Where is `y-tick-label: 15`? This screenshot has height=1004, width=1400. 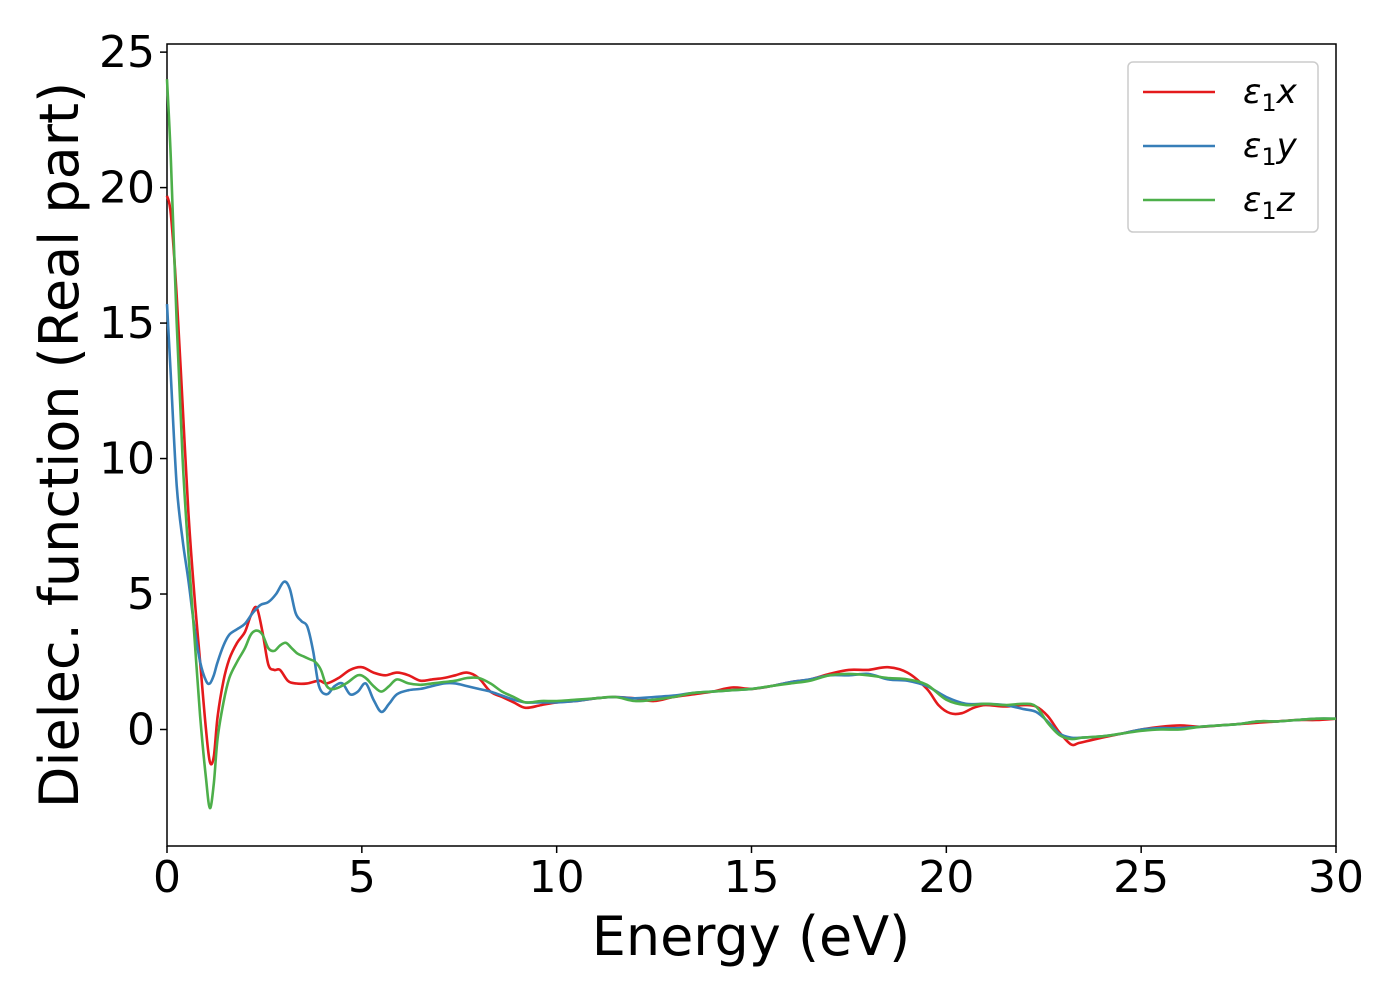 y-tick-label: 15 is located at coordinates (127, 323).